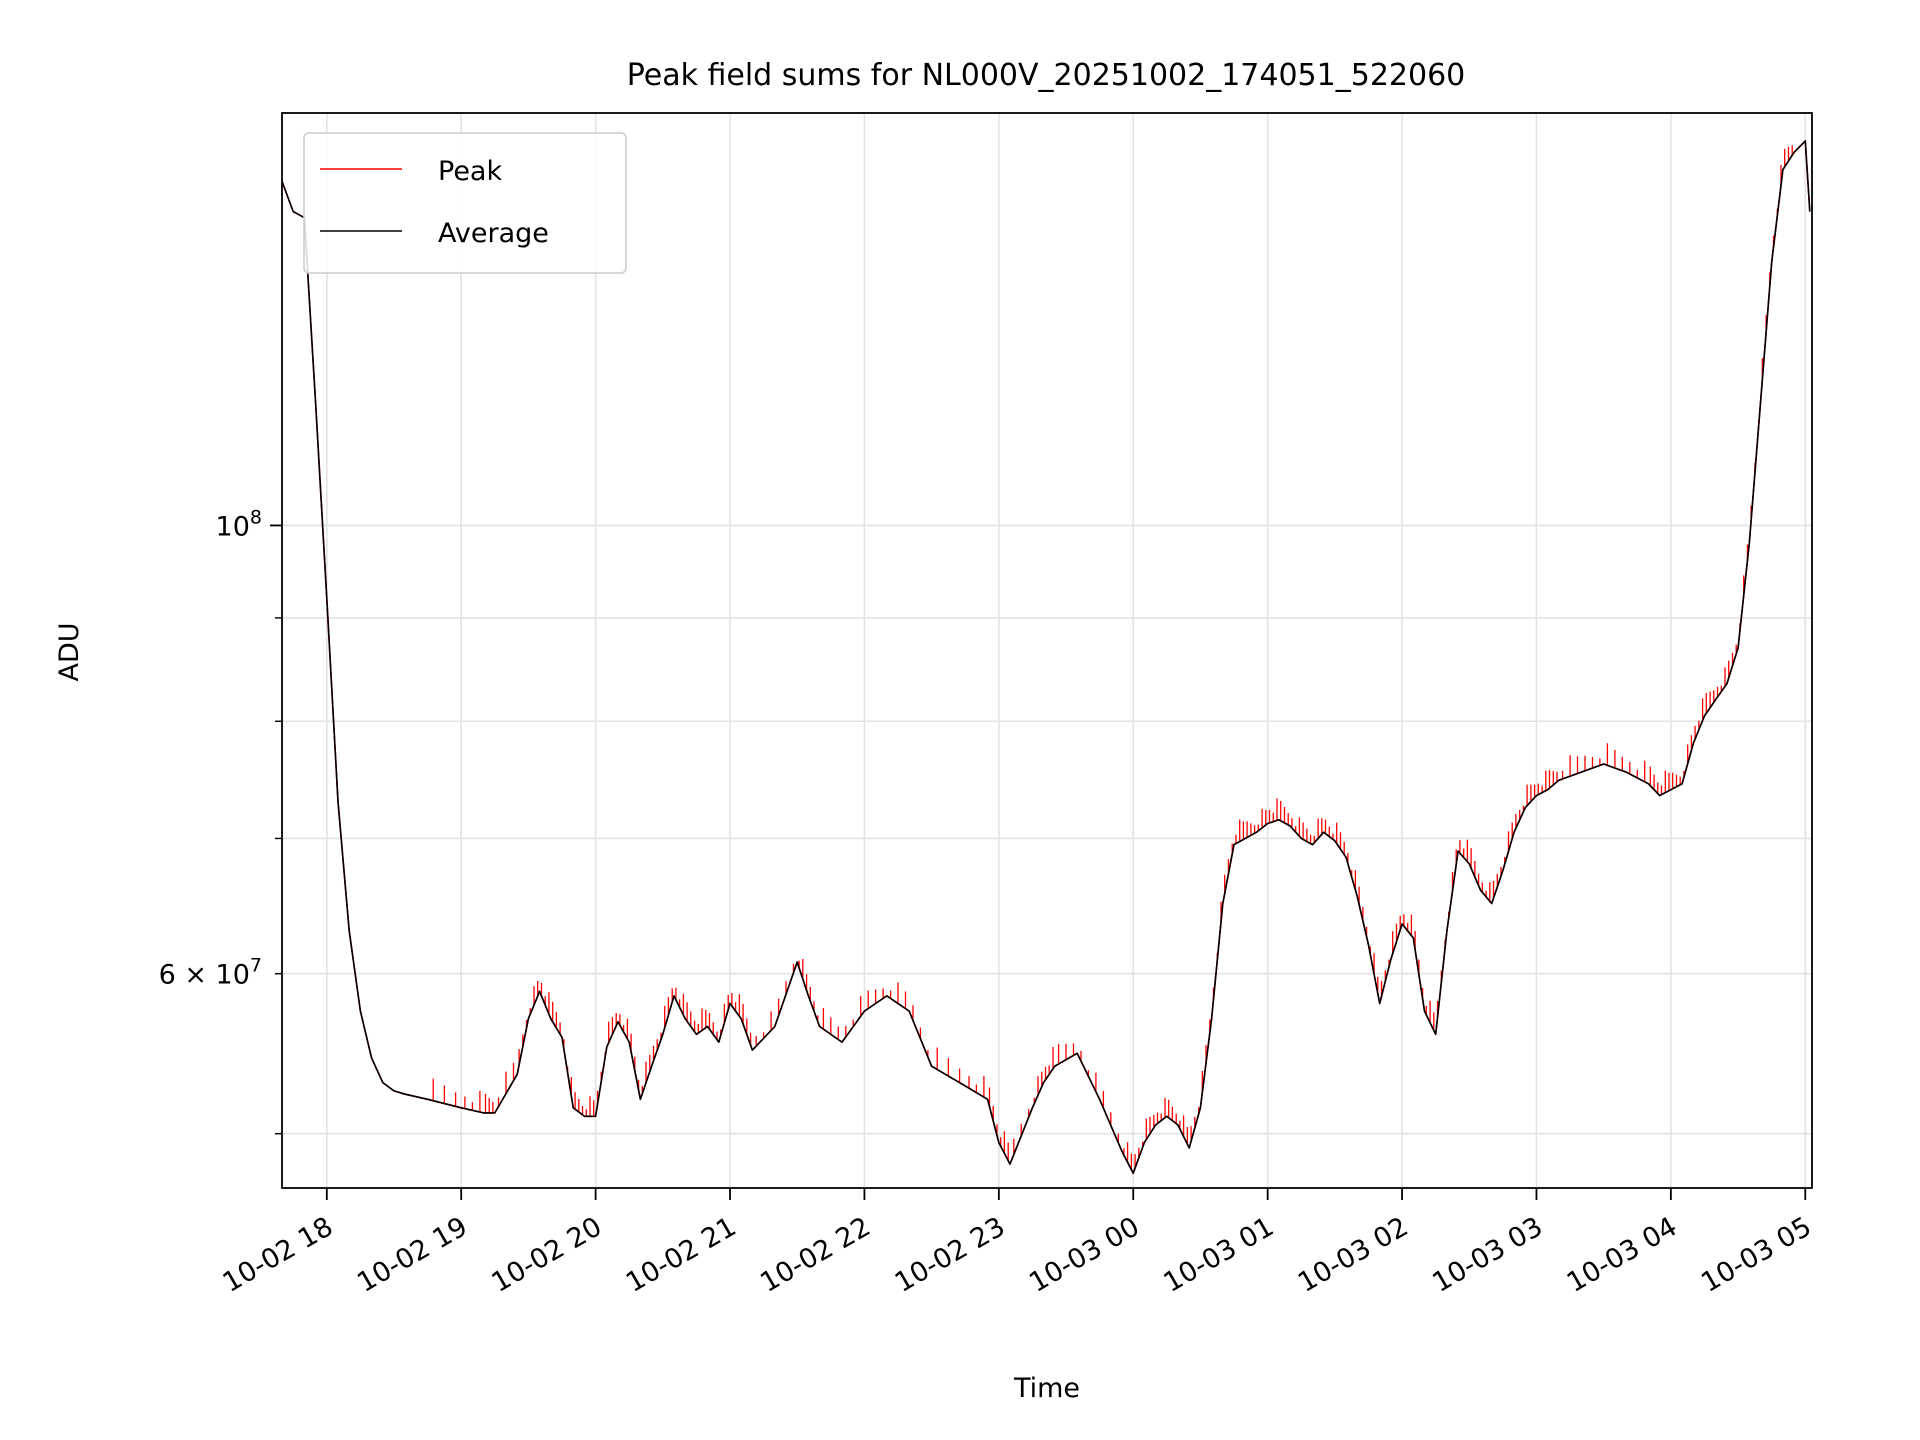 The image size is (1920, 1440). Describe the element at coordinates (69, 651) in the screenshot. I see `y-axis-label: ADU` at that location.